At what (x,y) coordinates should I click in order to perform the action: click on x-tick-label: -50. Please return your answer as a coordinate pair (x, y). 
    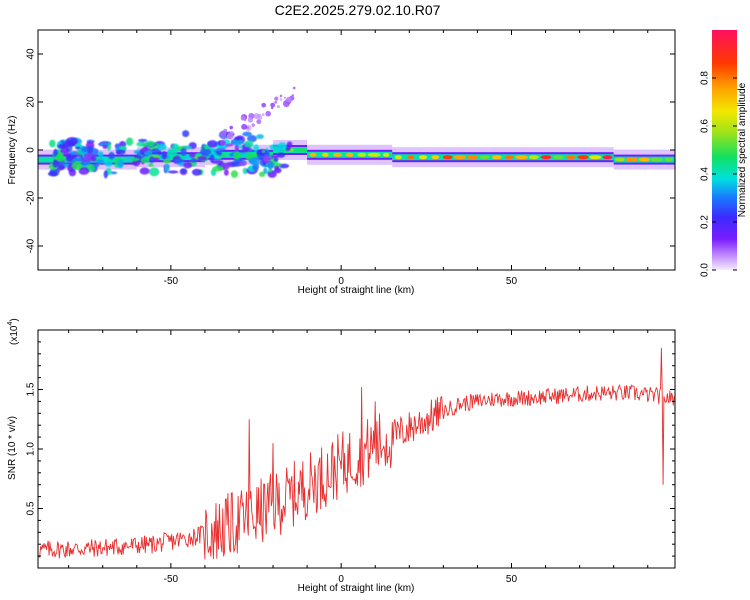
    Looking at the image, I should click on (171, 579).